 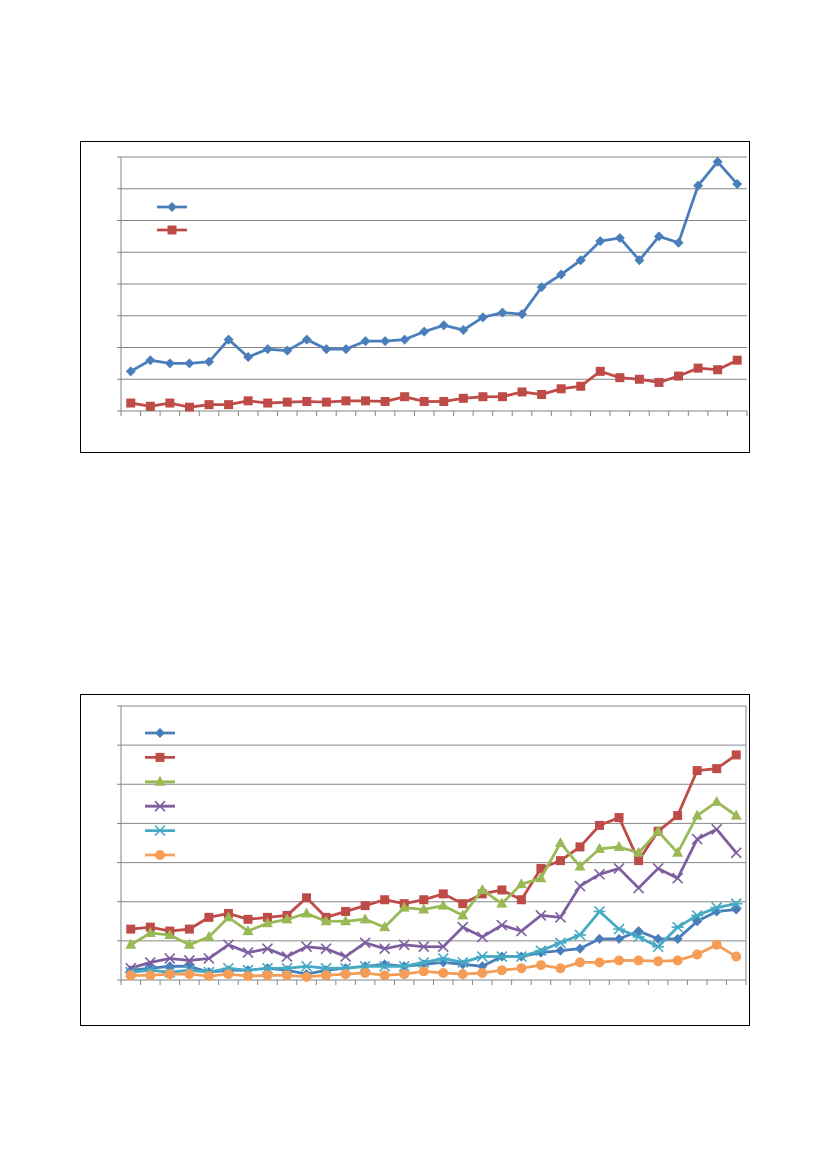 What do you see at coordinates (160, 855) in the screenshot?
I see `legend-entry-6-marker` at bounding box center [160, 855].